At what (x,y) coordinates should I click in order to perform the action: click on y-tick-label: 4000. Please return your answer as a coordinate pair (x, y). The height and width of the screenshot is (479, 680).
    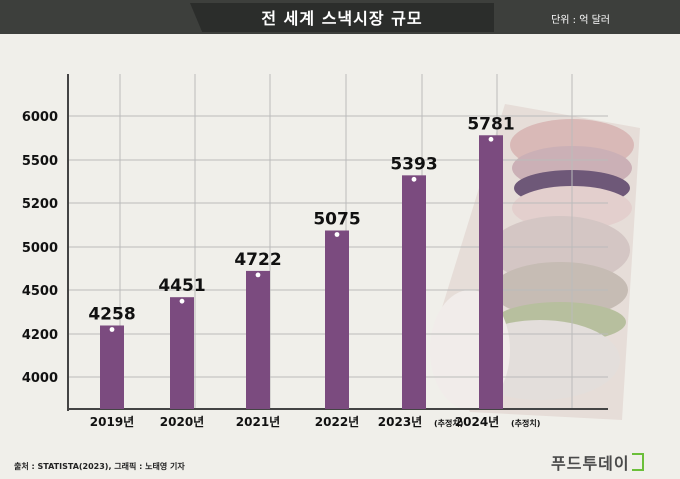
    Looking at the image, I should click on (40, 378).